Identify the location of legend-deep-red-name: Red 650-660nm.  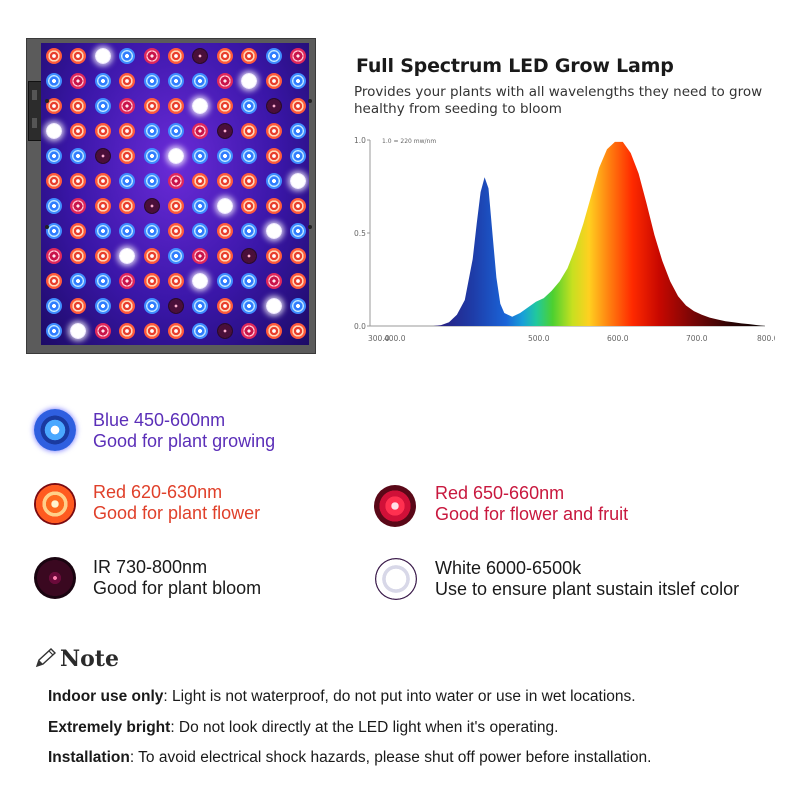
(500, 493).